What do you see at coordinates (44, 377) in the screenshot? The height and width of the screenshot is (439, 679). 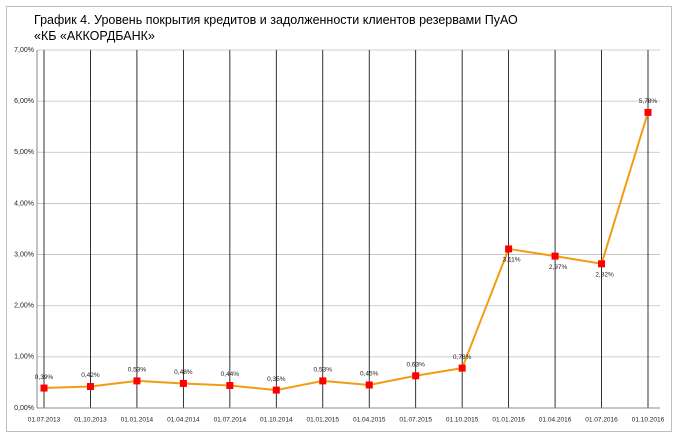 I see `data-label: 0,39%` at bounding box center [44, 377].